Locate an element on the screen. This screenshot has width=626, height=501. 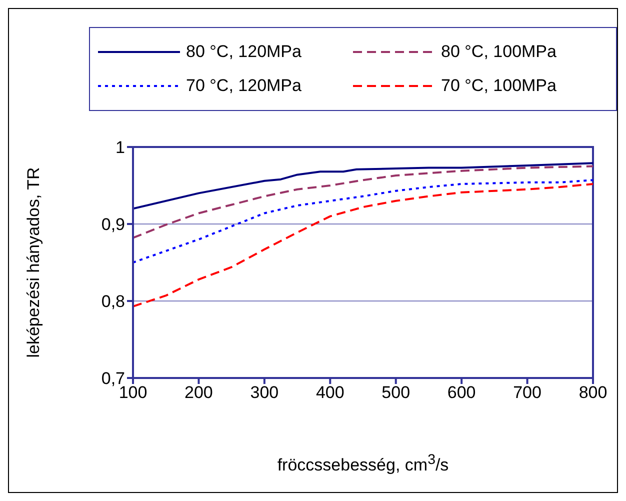
legend-label: 70 °C, 100MPa is located at coordinates (498, 86).